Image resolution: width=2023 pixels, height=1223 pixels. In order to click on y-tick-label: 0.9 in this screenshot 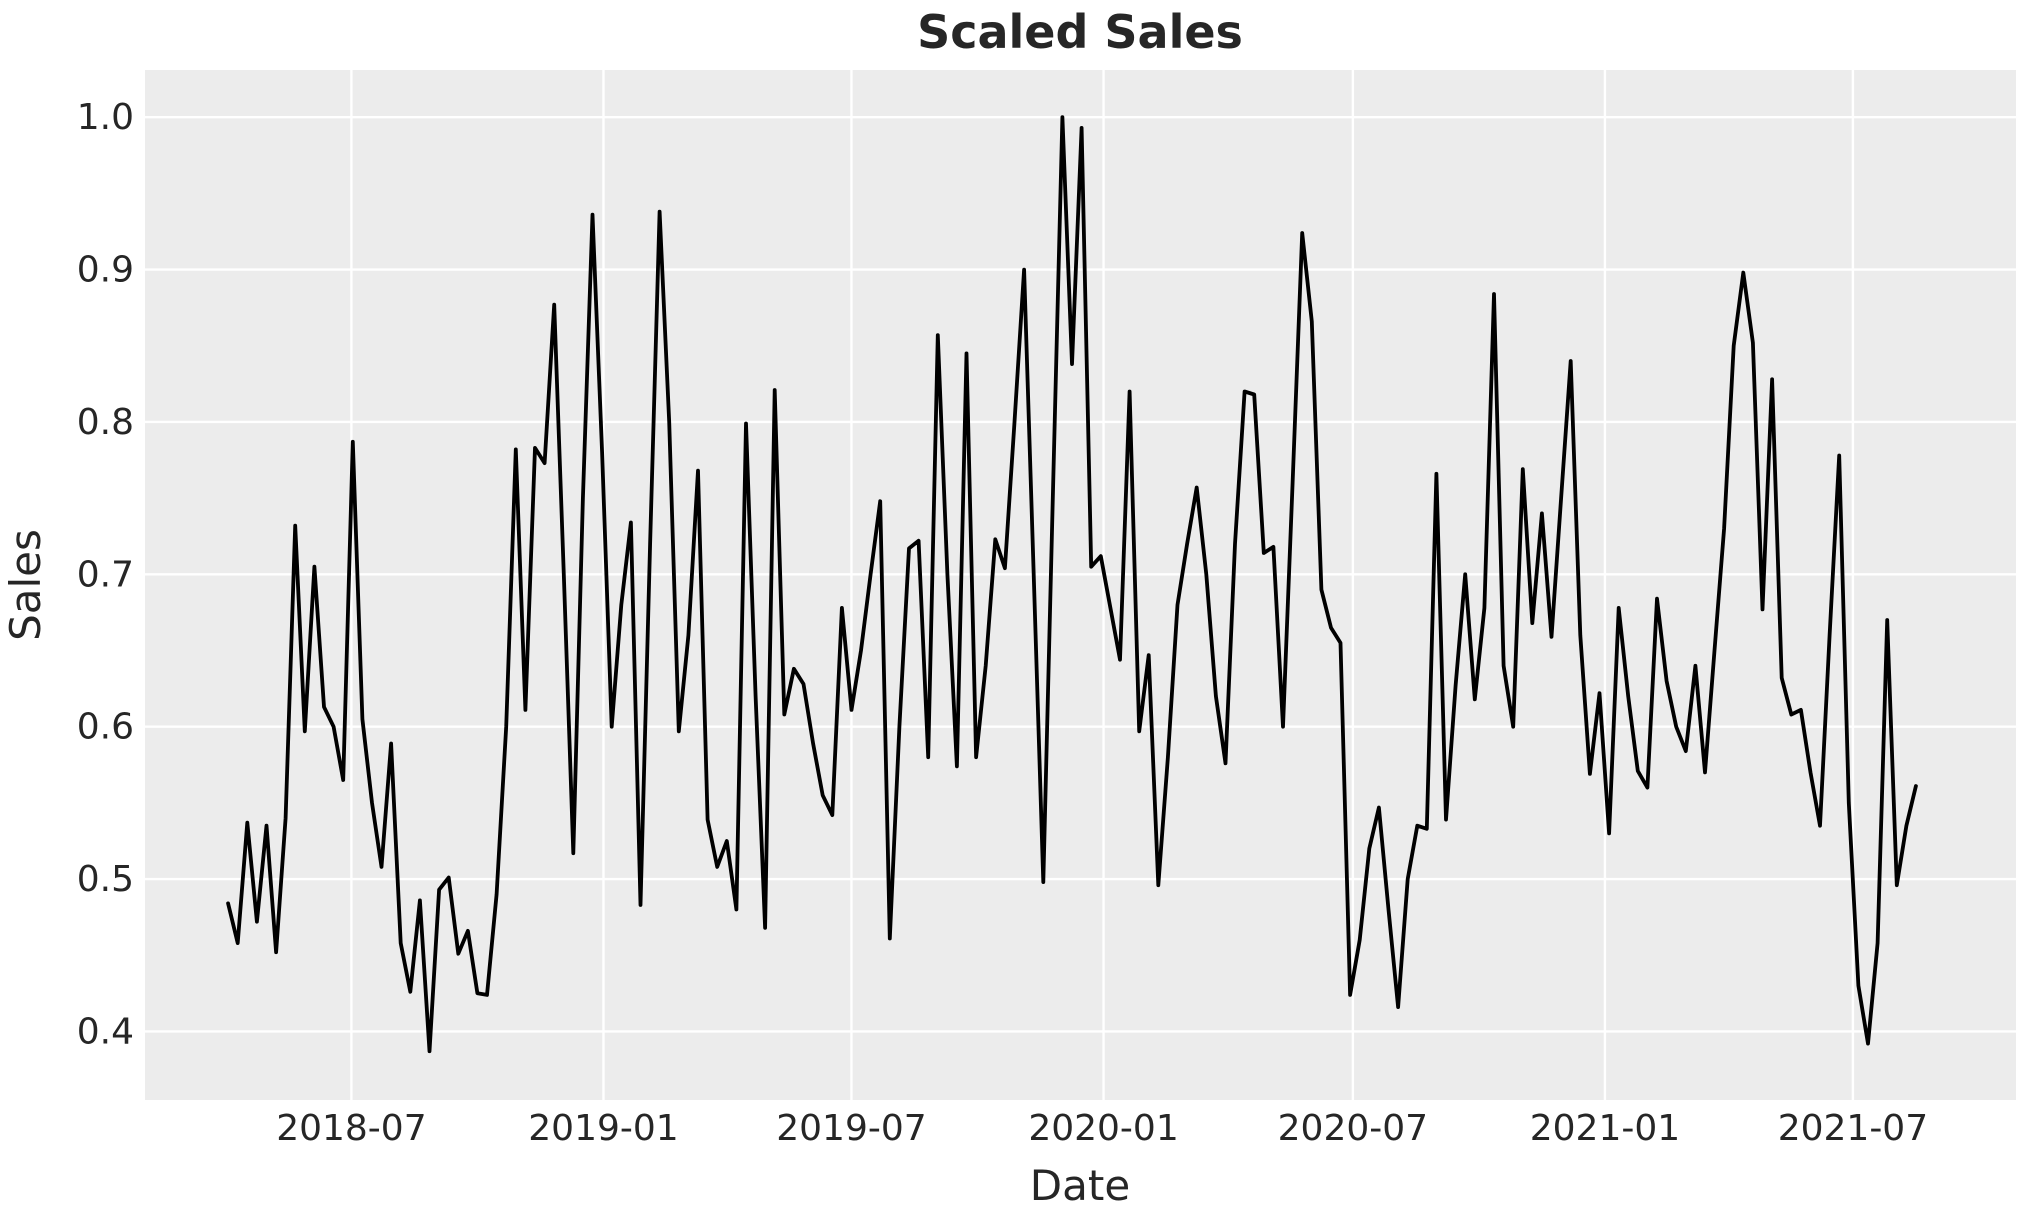, I will do `click(105, 270)`.